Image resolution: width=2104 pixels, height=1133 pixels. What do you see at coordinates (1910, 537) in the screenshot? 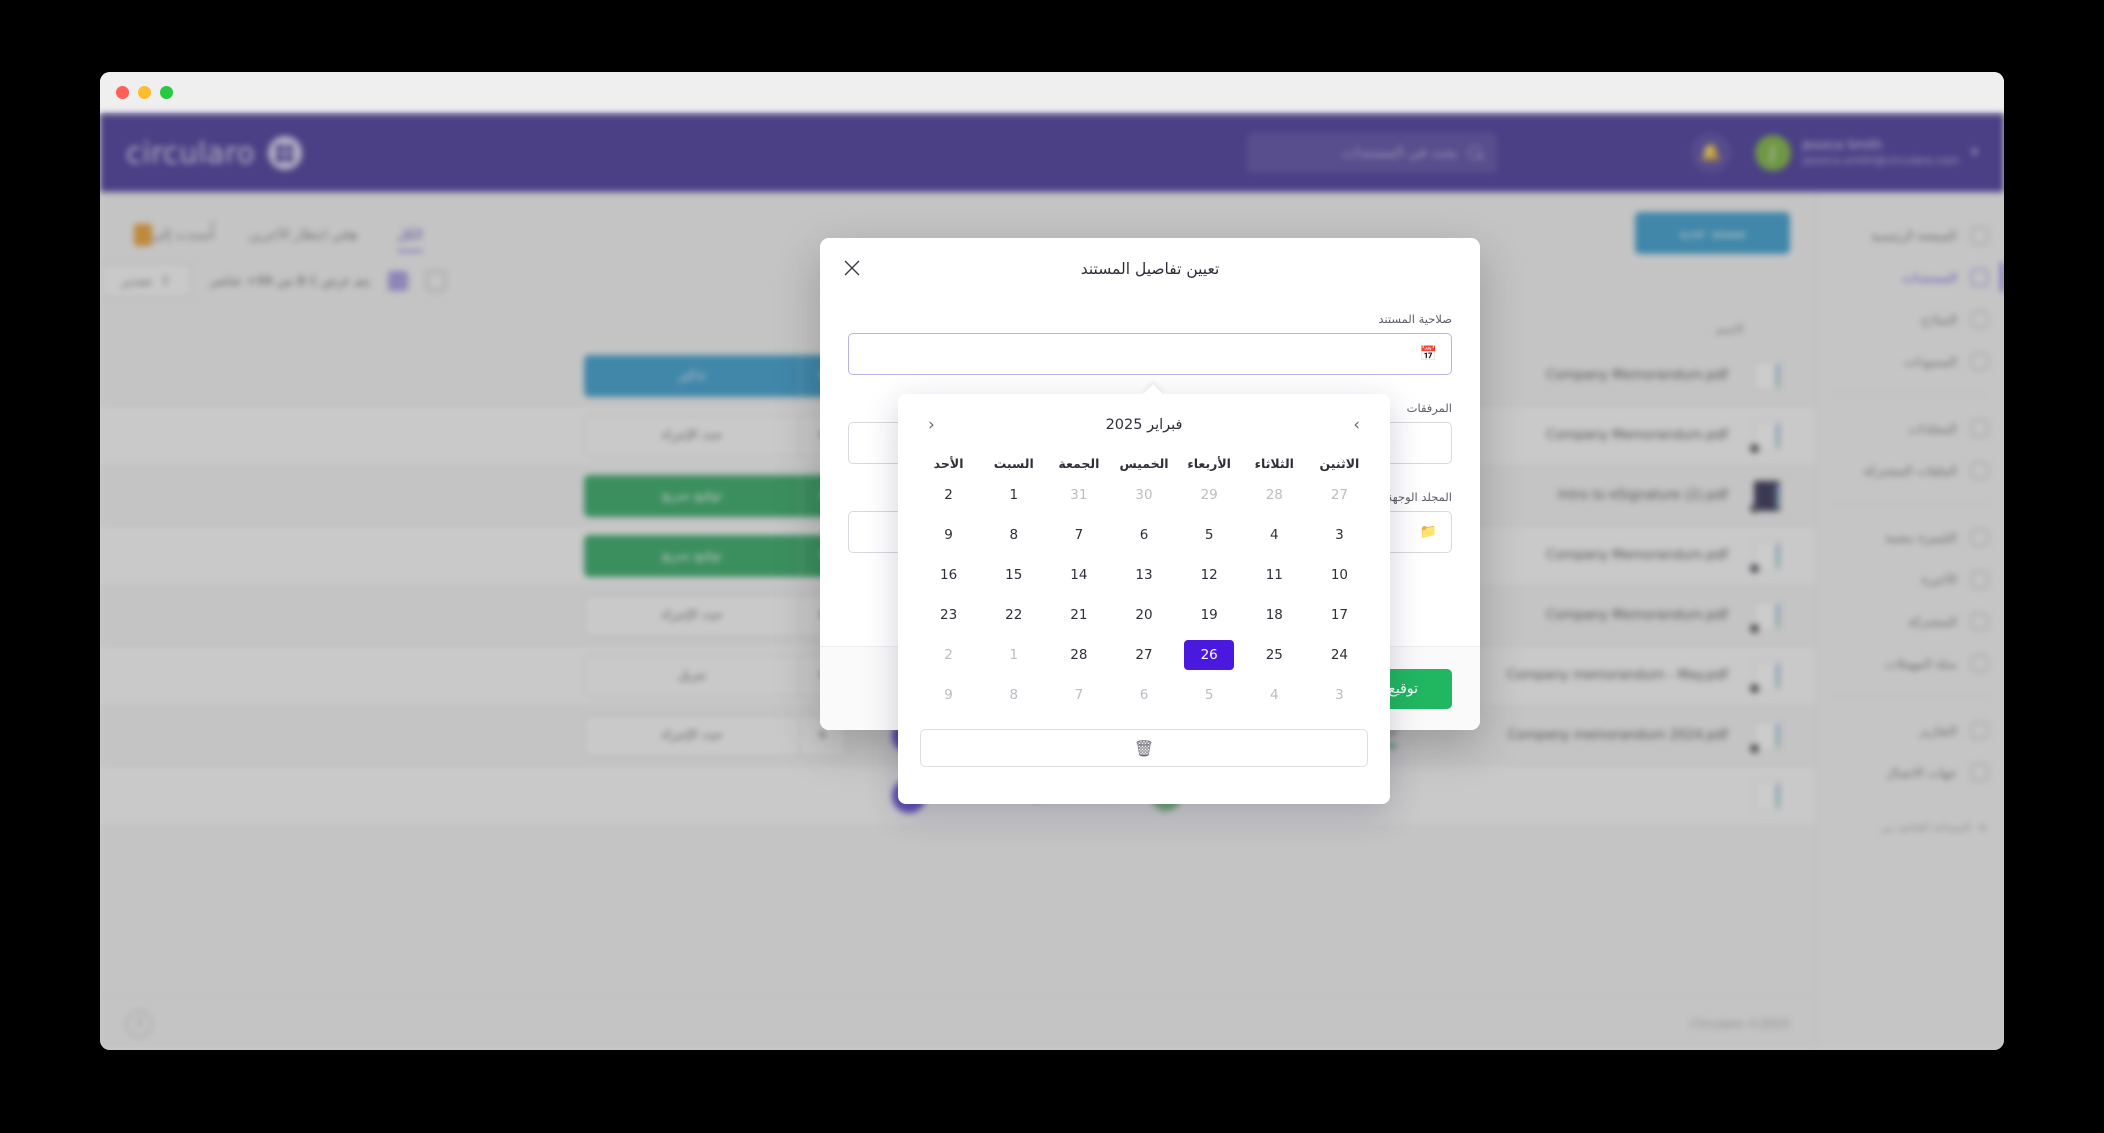
I see `sidebar-item-6: المُميزة بنجمة` at bounding box center [1910, 537].